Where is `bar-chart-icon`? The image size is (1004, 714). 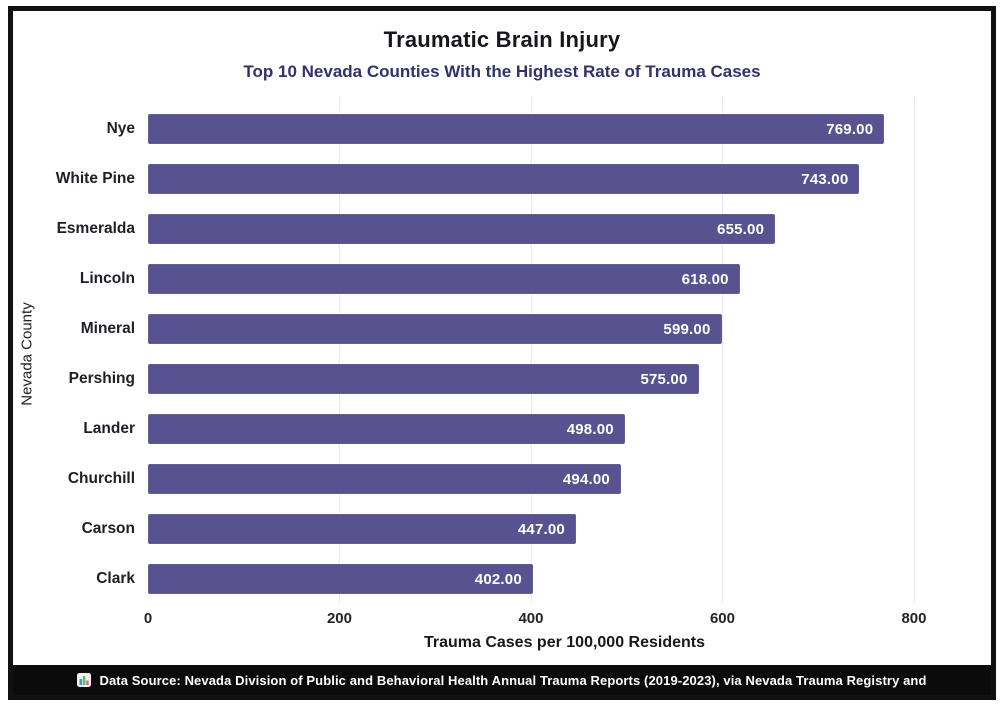
bar-chart-icon is located at coordinates (84, 680).